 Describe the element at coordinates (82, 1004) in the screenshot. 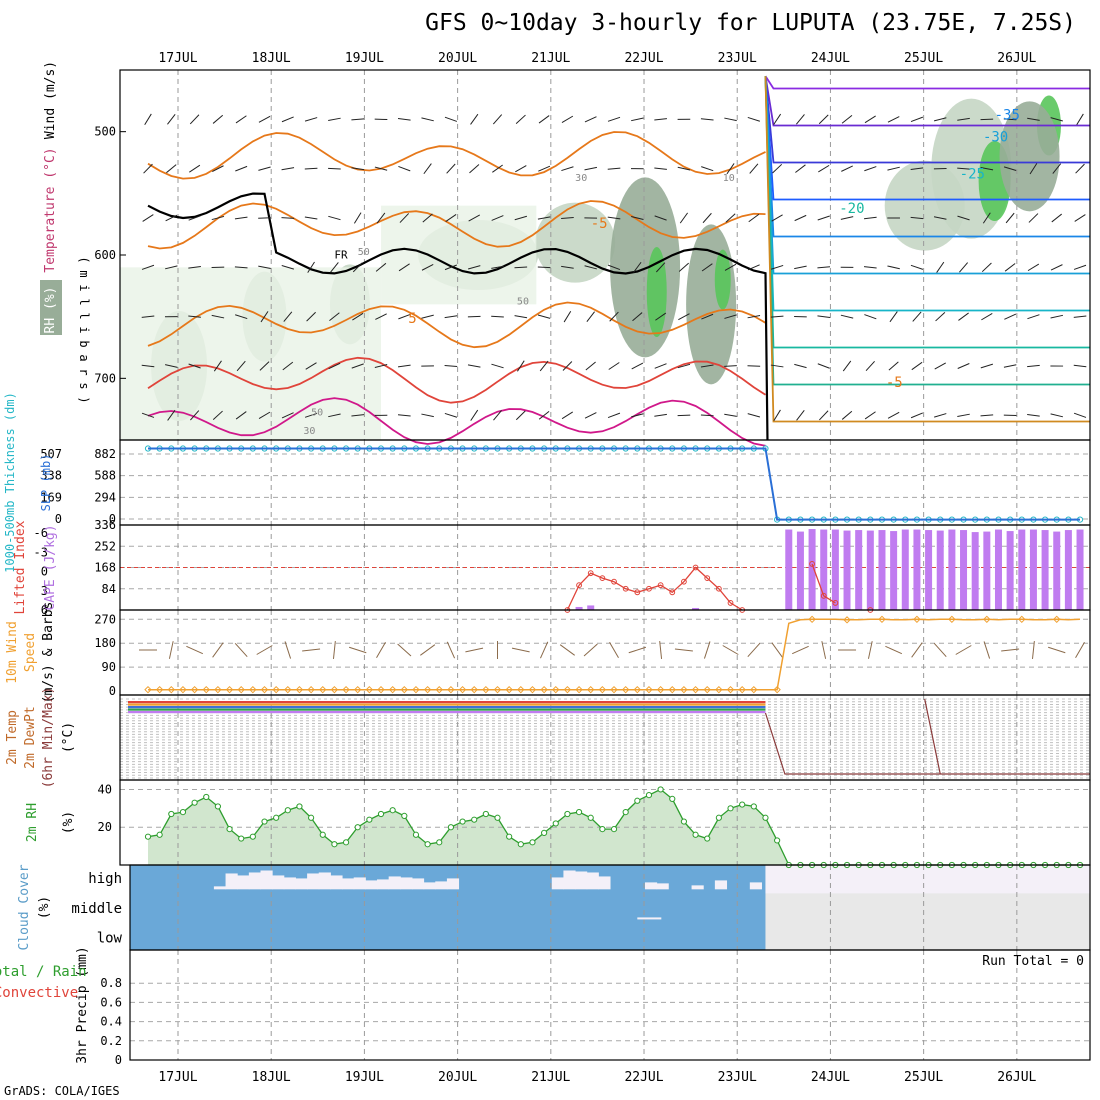

I see `y-axis-label-precip: 3hr Precip (mm)` at that location.